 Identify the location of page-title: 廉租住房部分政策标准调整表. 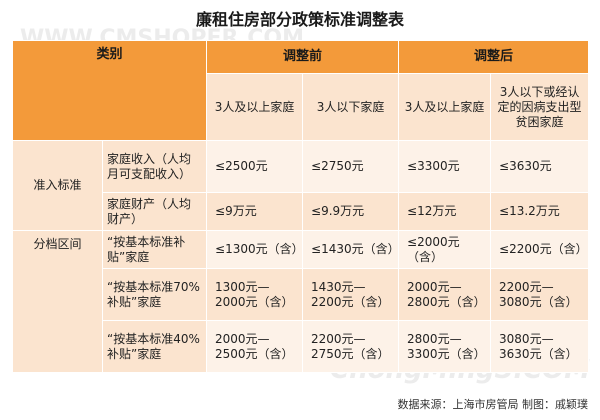
(299, 19).